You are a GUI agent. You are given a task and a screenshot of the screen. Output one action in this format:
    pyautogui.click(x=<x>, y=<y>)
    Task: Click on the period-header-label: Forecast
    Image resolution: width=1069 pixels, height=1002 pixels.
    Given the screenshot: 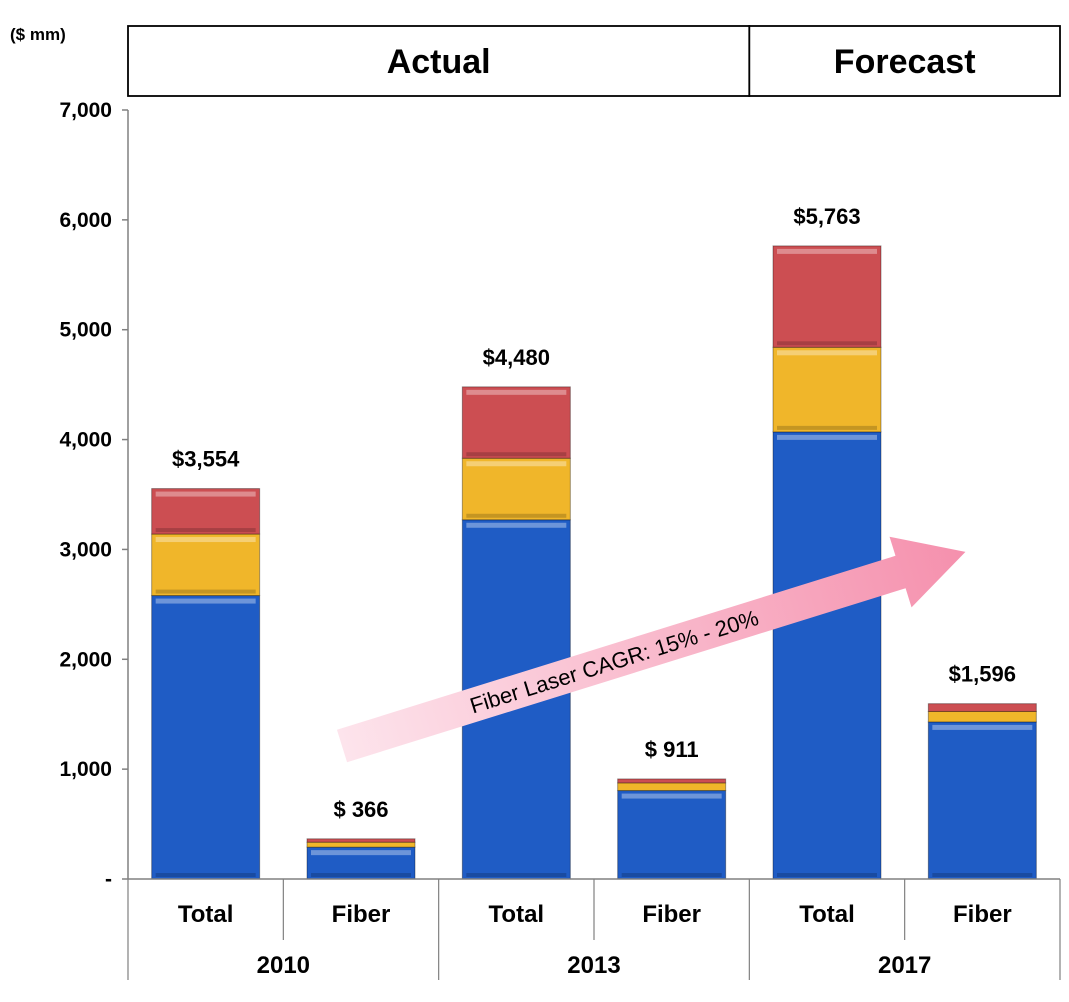 What is the action you would take?
    pyautogui.click(x=905, y=62)
    